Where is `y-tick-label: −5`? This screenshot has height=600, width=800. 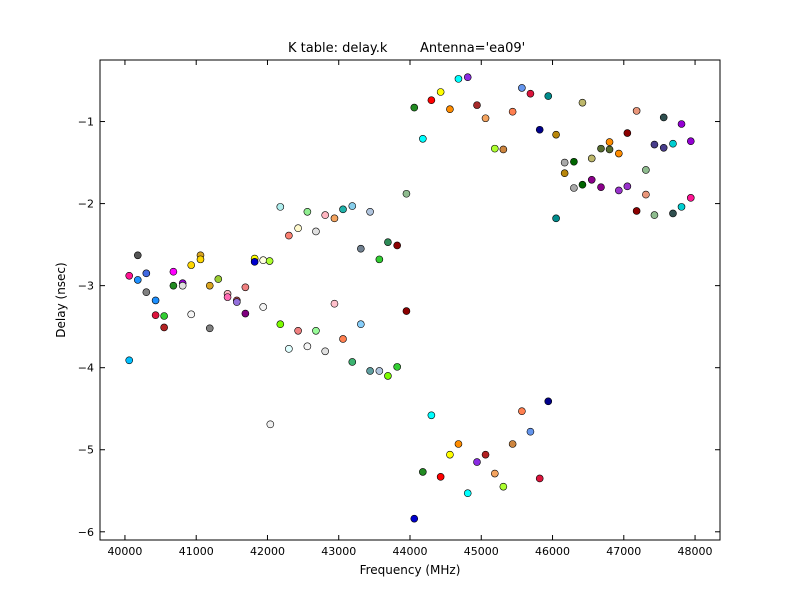 y-tick-label: −5 is located at coordinates (86, 450).